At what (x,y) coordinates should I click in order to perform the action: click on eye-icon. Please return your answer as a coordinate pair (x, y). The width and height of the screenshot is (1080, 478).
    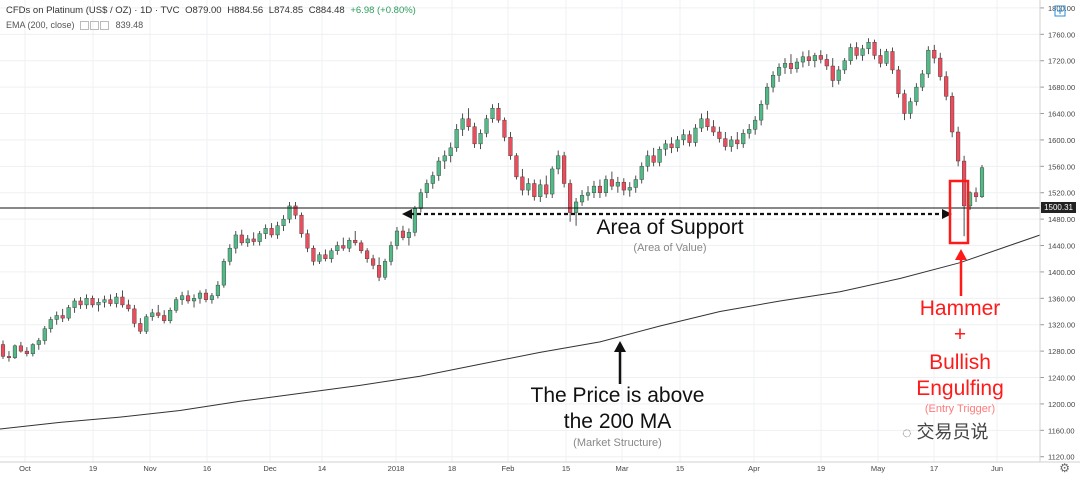
    Looking at the image, I should click on (85, 26).